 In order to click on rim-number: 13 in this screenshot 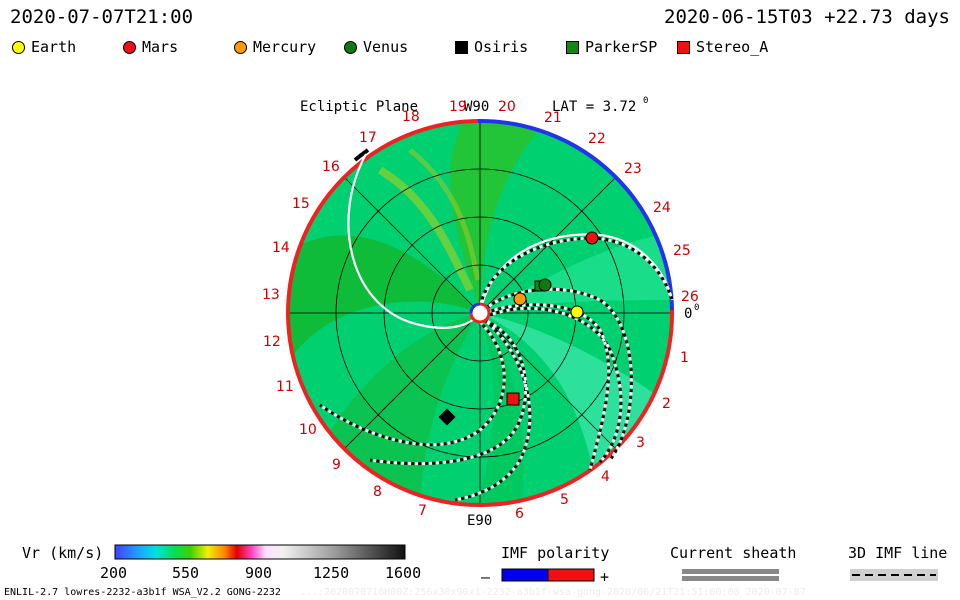, I will do `click(271, 295)`.